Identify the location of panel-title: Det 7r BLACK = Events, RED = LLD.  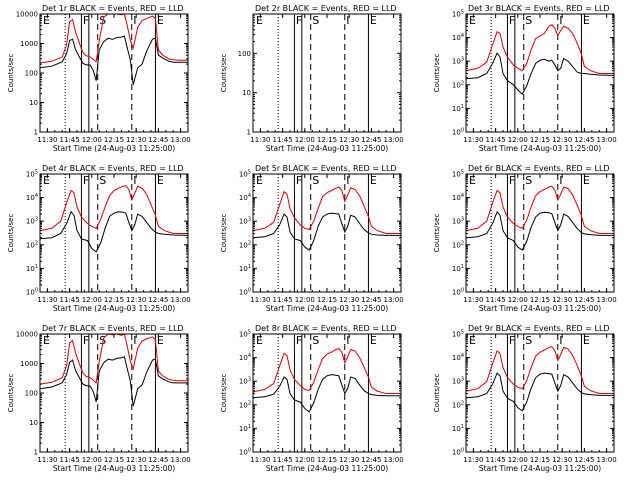
(113, 328).